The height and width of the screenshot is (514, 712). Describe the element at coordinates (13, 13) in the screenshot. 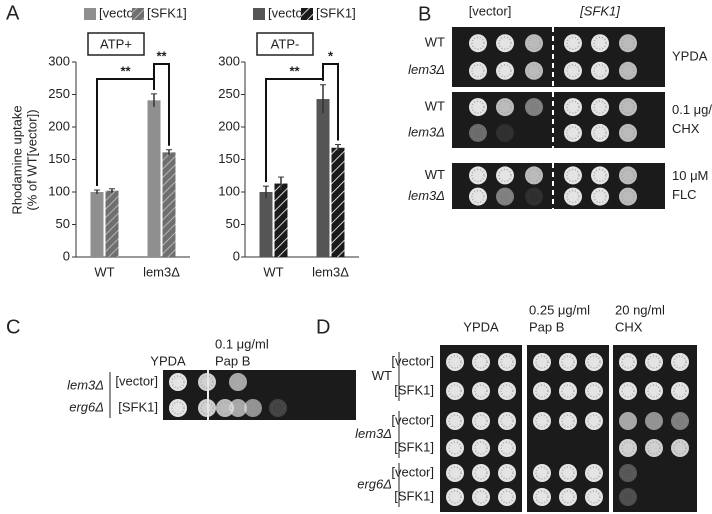

I see `panel-letter: A` at that location.